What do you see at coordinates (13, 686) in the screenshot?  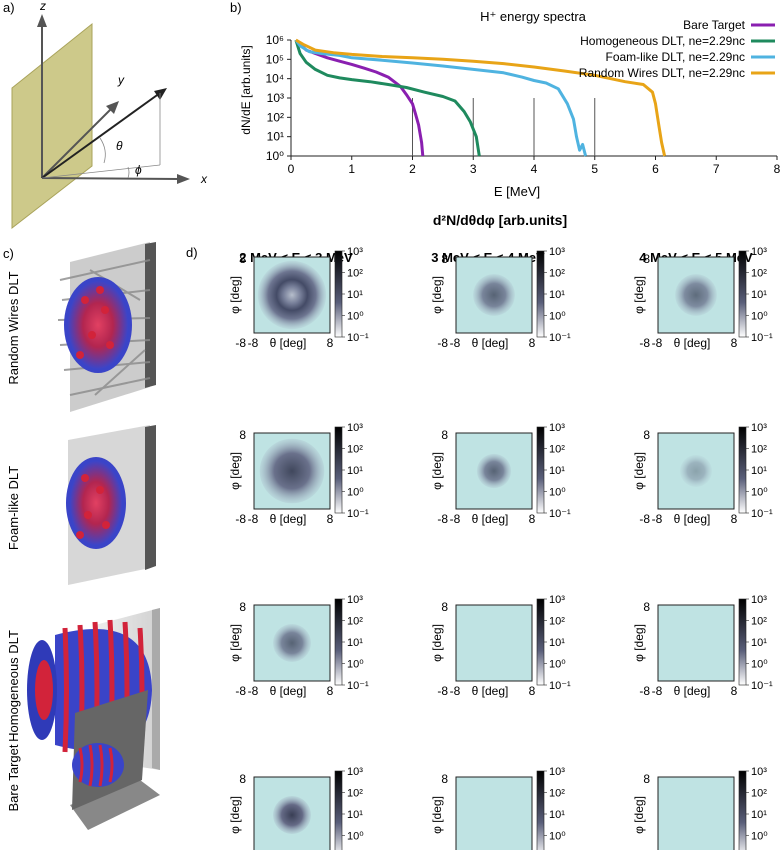 I see `row-label: Homogeneous DLT` at bounding box center [13, 686].